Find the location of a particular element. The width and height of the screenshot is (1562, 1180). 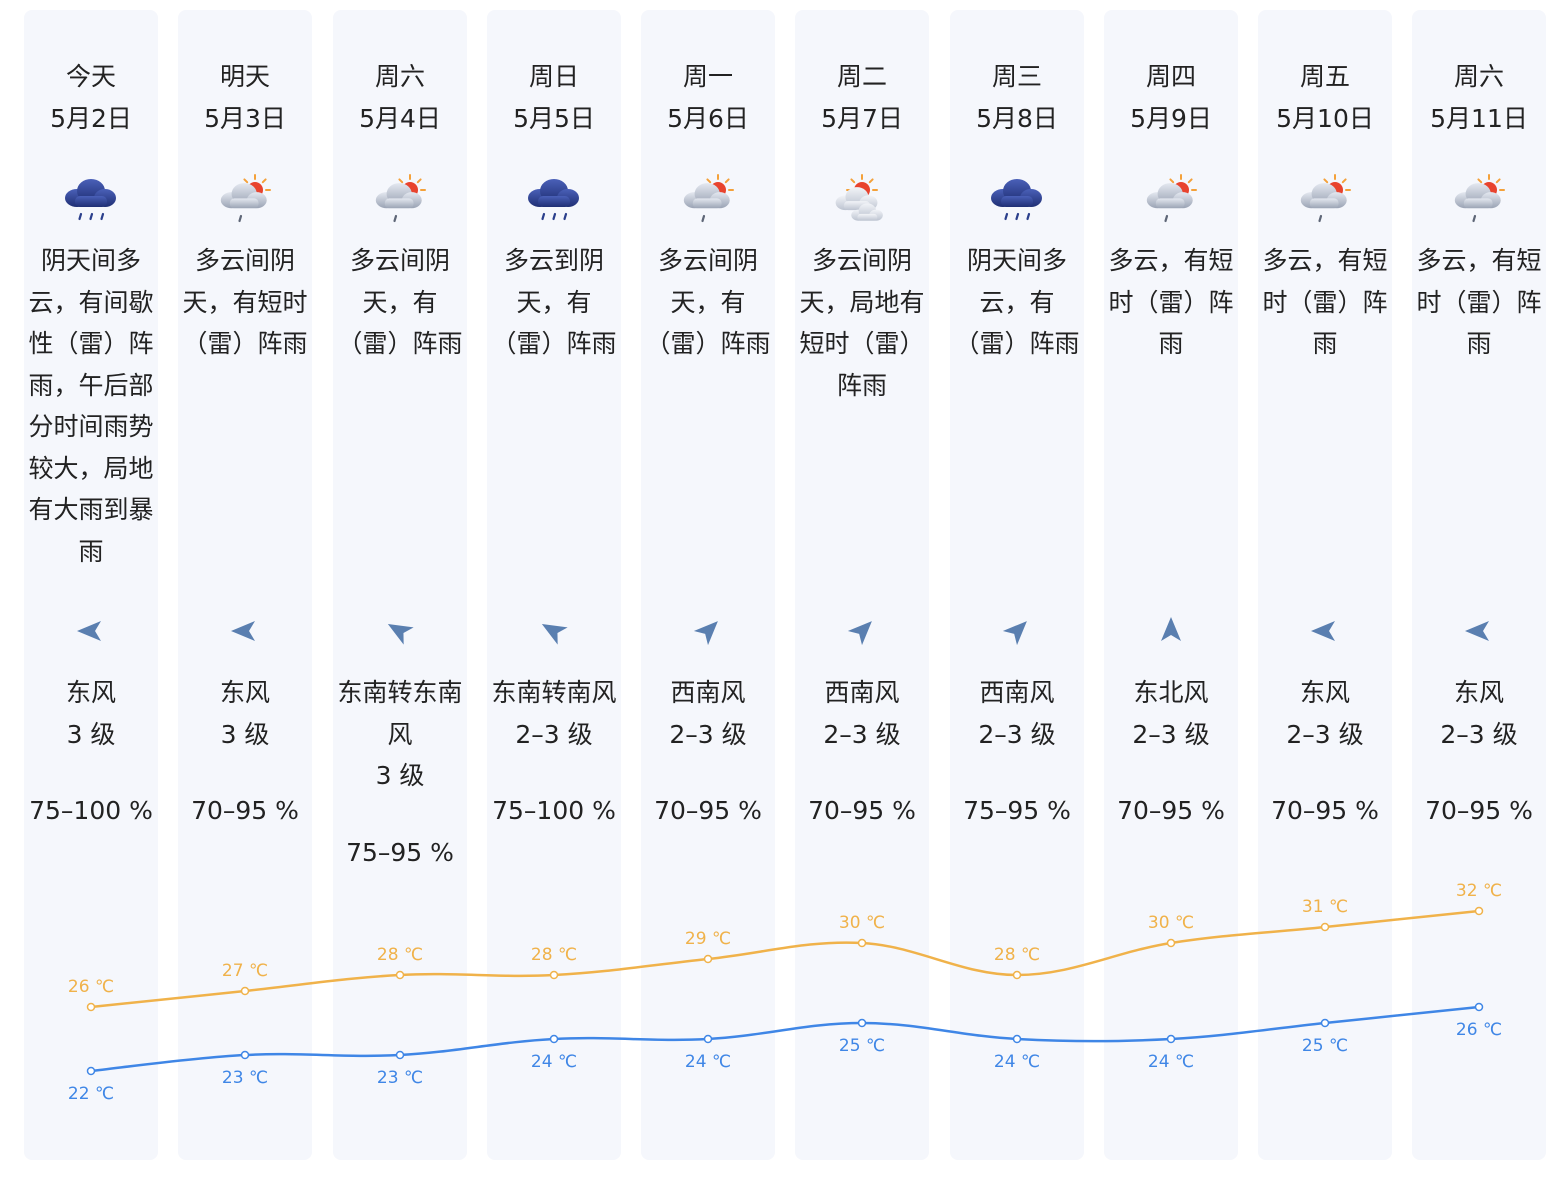

day-date: 5月4日 is located at coordinates (400, 118).